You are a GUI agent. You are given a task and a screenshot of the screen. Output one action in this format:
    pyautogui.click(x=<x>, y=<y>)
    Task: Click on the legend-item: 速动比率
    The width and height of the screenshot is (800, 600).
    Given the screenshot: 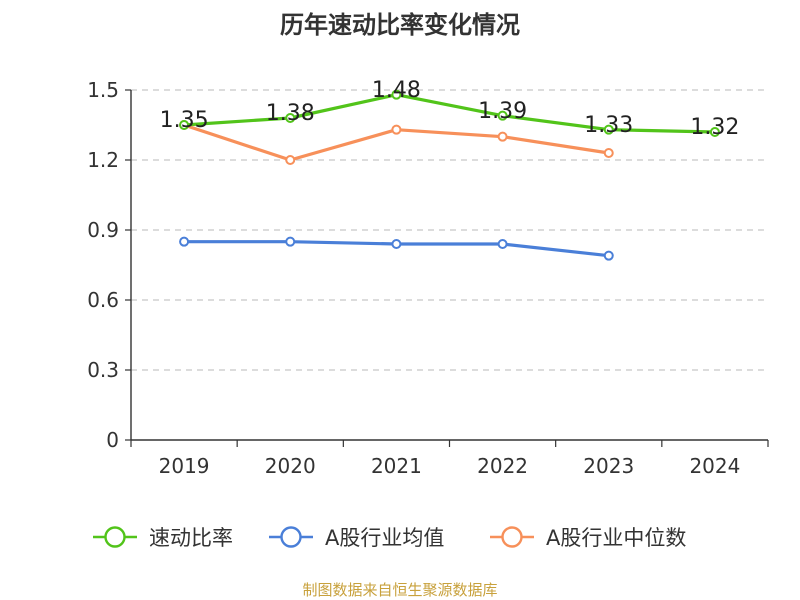 What is the action you would take?
    pyautogui.click(x=163, y=538)
    